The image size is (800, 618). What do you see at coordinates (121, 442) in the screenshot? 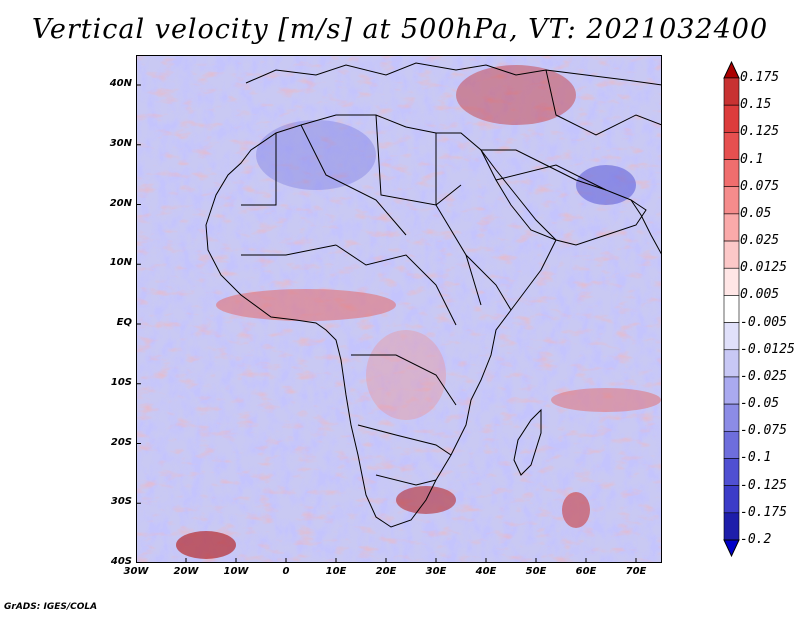
I see `lat-tick-label: 20S` at bounding box center [121, 442].